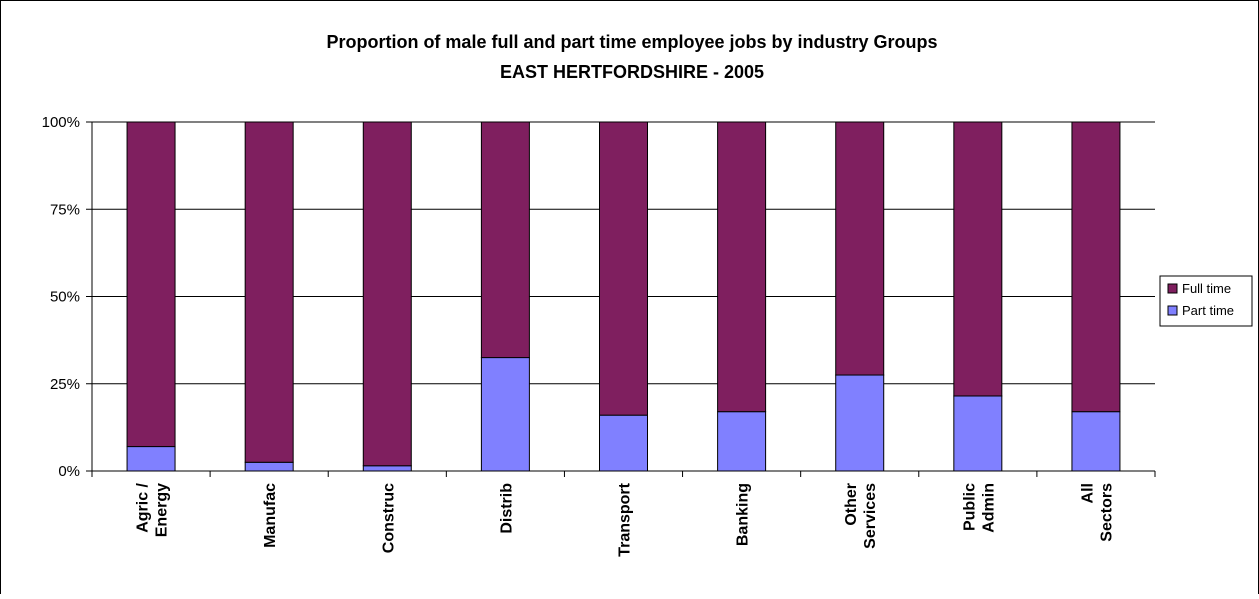  Describe the element at coordinates (162, 510) in the screenshot. I see `x-tick-label-line: Energy` at that location.